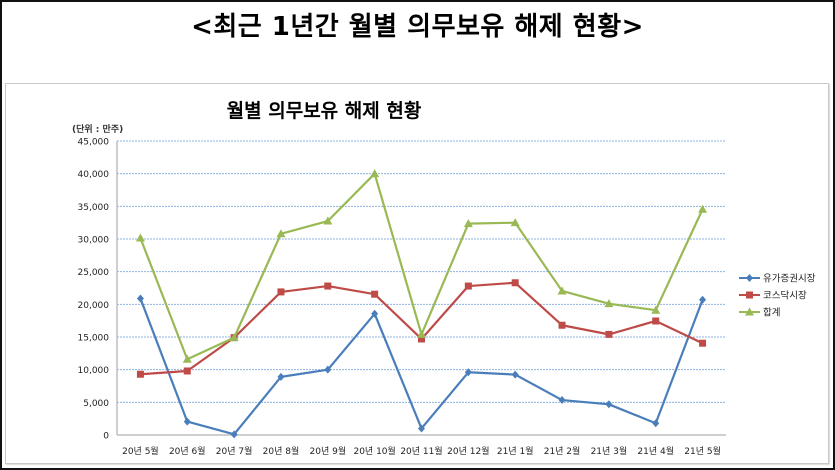 Image resolution: width=835 pixels, height=470 pixels. Describe the element at coordinates (515, 451) in the screenshot. I see `x-tick-label: 21년 1월` at that location.